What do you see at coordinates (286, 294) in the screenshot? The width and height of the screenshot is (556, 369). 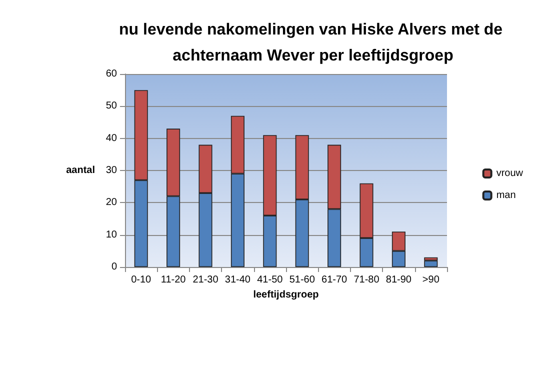 I see `x-axis-title: leeftijdsgroep` at bounding box center [286, 294].